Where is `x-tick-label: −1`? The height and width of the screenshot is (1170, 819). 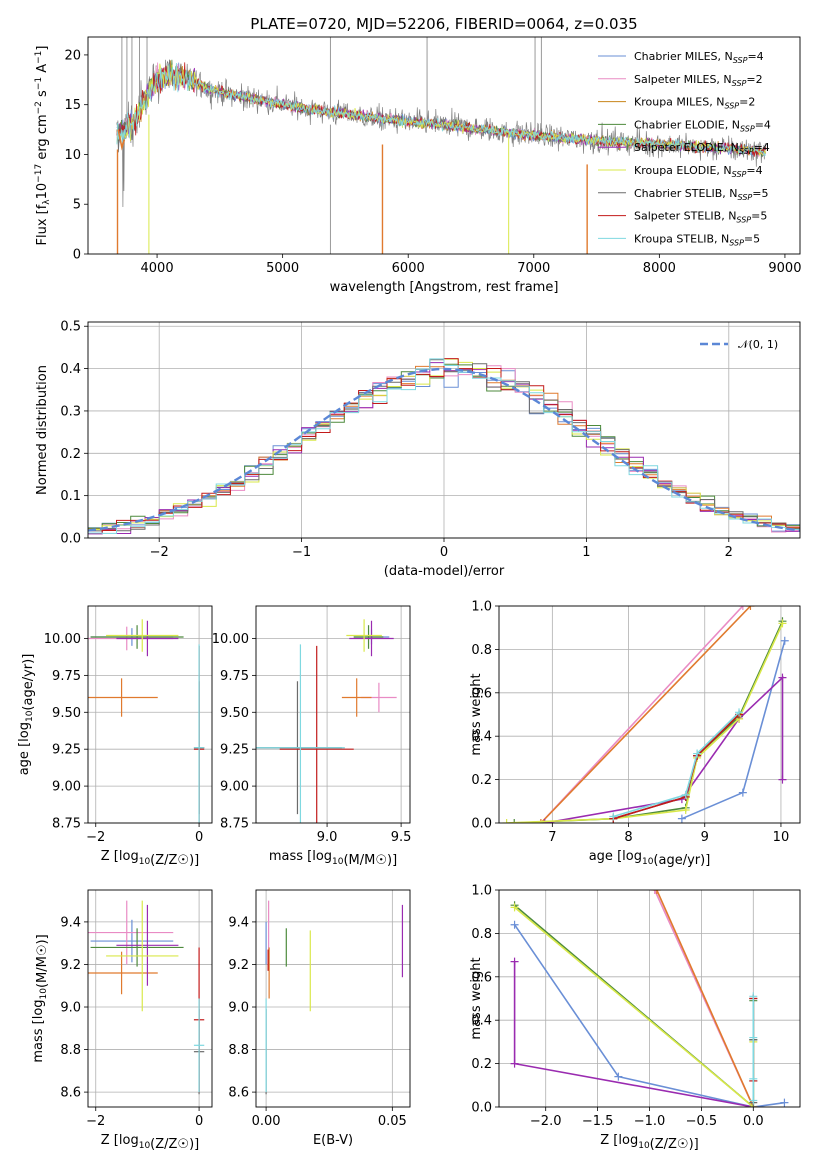
x-tick-label: −1 is located at coordinates (301, 552).